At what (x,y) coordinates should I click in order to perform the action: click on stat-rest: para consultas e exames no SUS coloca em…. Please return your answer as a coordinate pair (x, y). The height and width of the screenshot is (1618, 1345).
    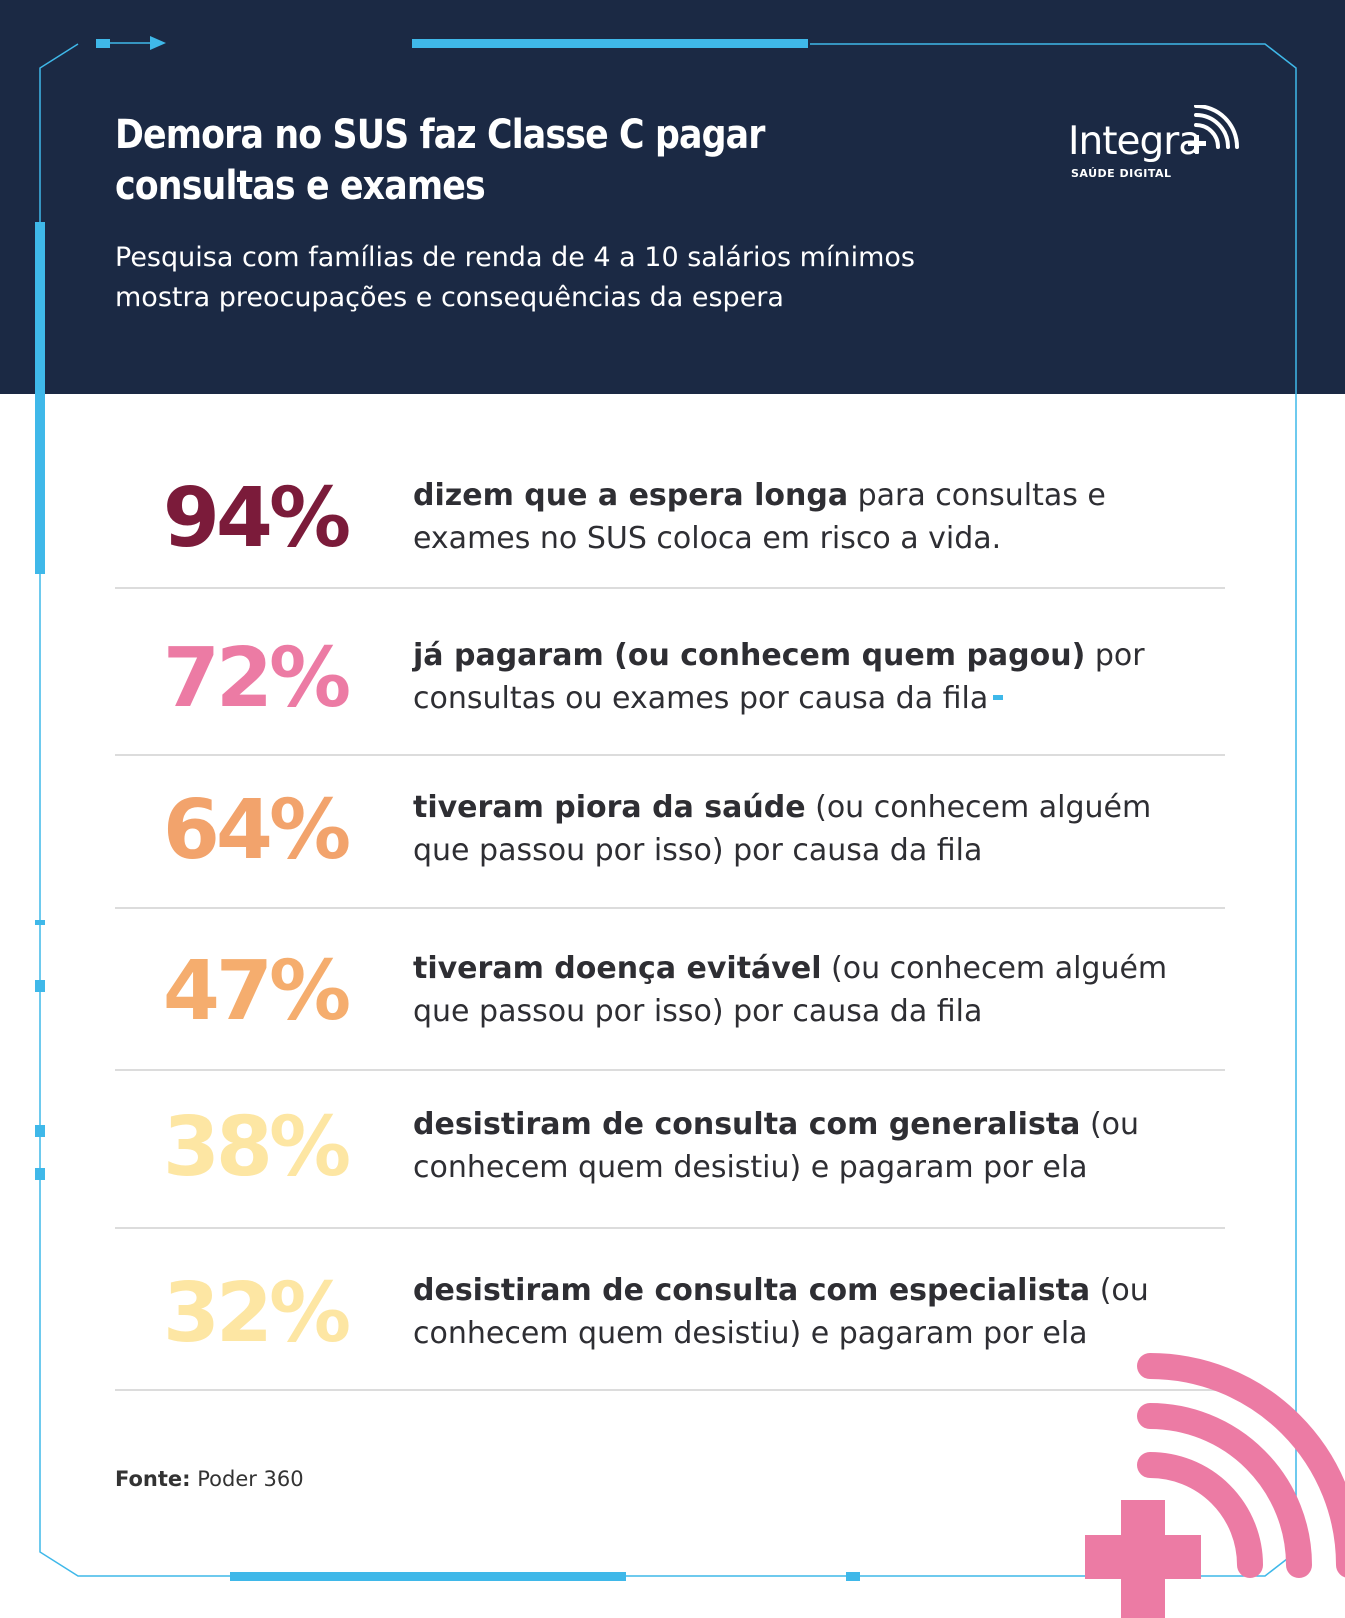
    Looking at the image, I should click on (759, 517).